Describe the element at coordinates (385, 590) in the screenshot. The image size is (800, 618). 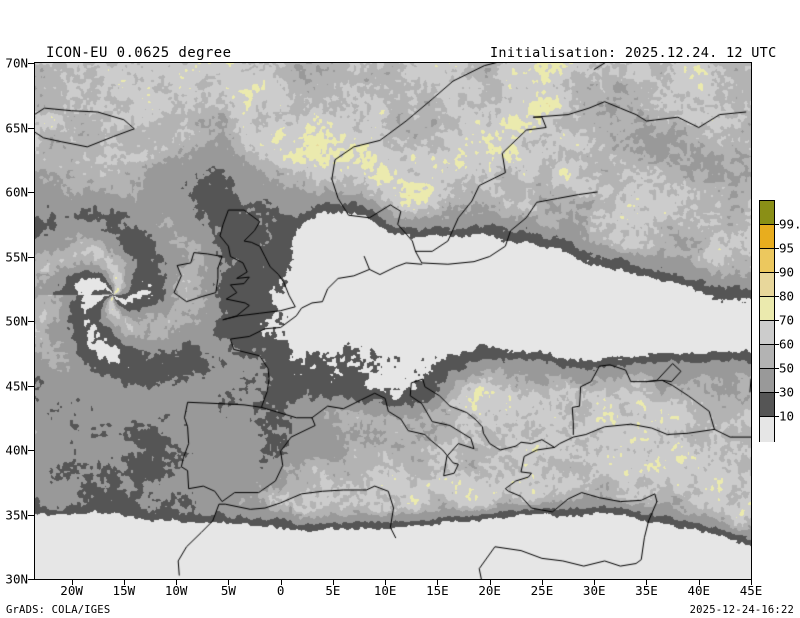
I see `longitude-tick-label: 10E` at that location.